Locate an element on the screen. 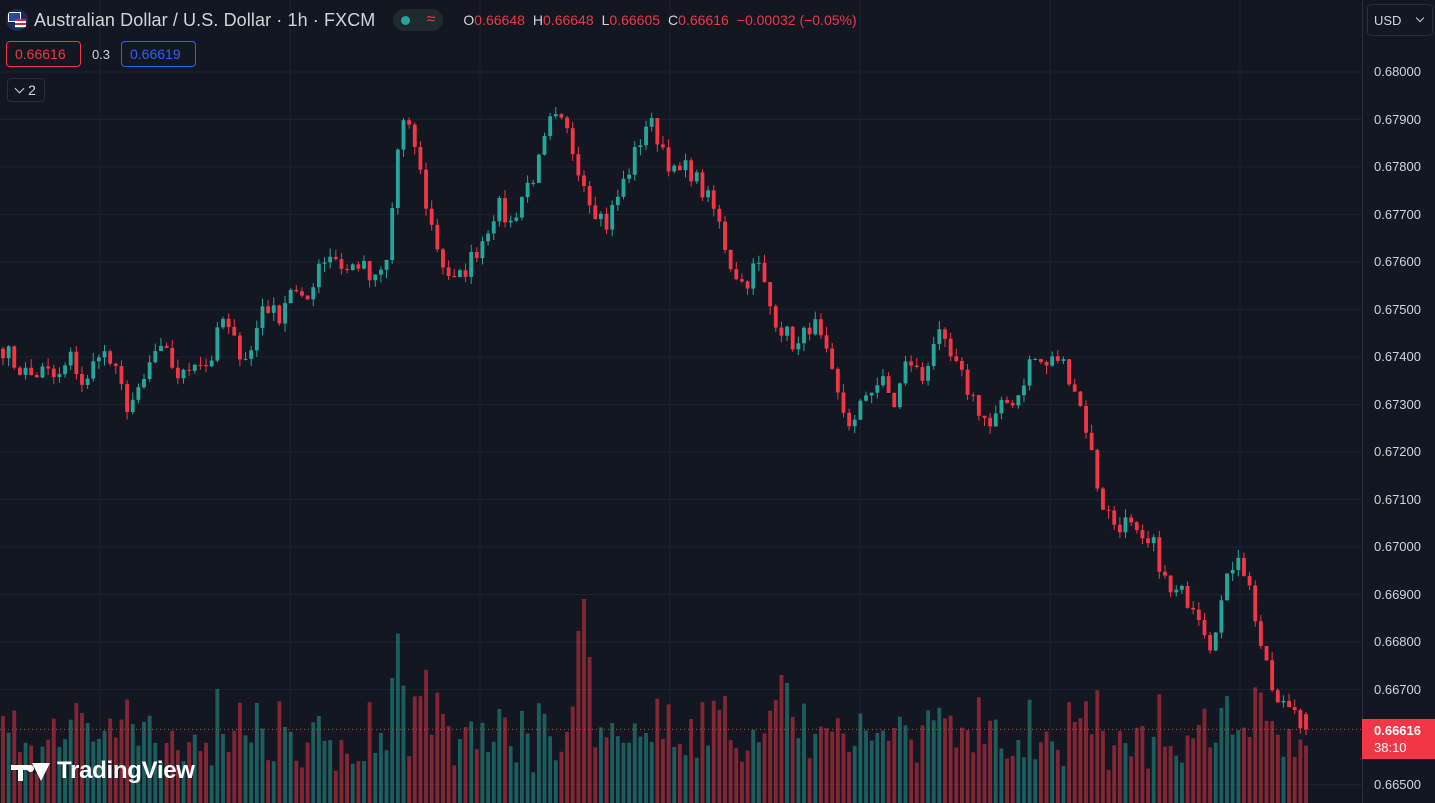 This screenshot has width=1435, height=803. market-status-pill: ≈ is located at coordinates (418, 20).